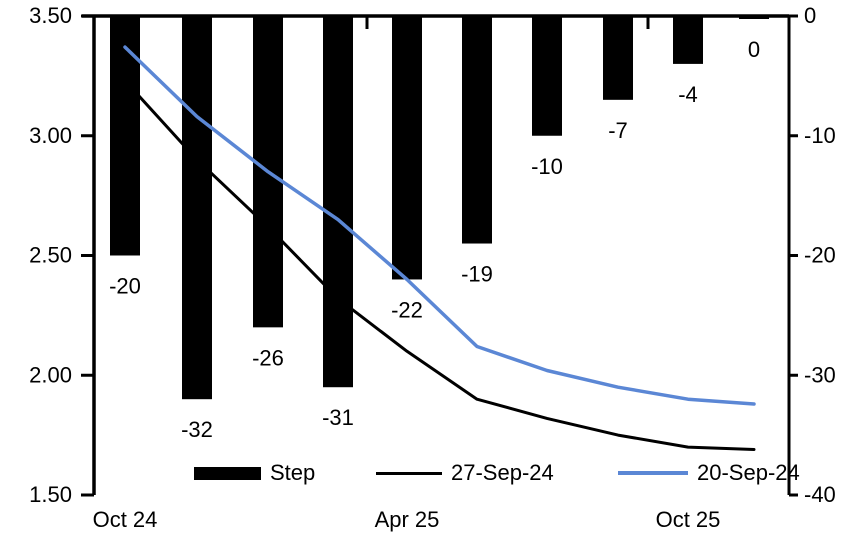 This screenshot has width=852, height=551. I want to click on left-axis-tick-label-2: 2.50, so click(50, 255).